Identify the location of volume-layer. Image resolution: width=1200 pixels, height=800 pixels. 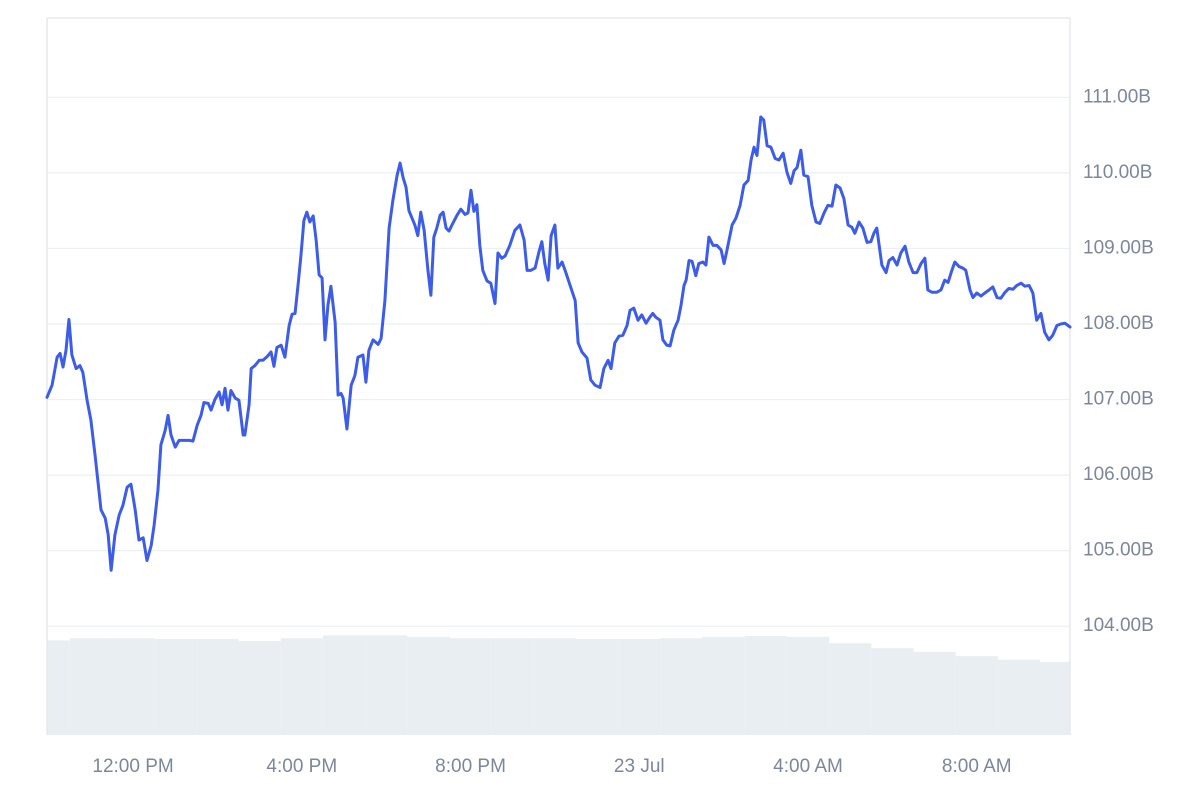
(558, 685).